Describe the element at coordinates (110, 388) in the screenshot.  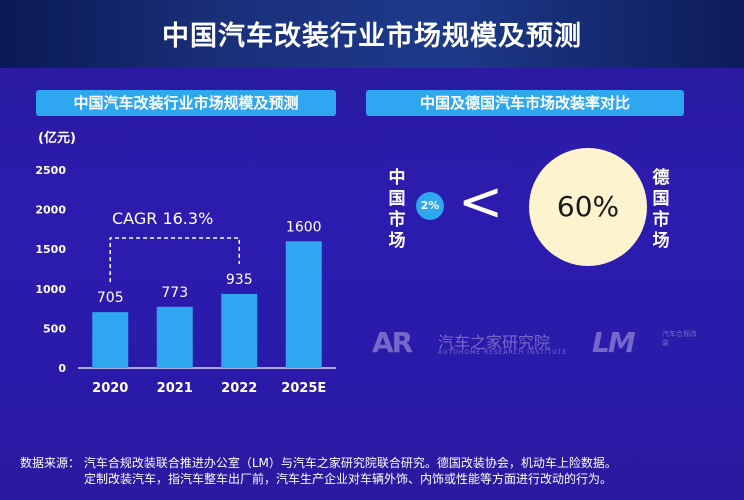
I see `x-tick-label: 2020` at that location.